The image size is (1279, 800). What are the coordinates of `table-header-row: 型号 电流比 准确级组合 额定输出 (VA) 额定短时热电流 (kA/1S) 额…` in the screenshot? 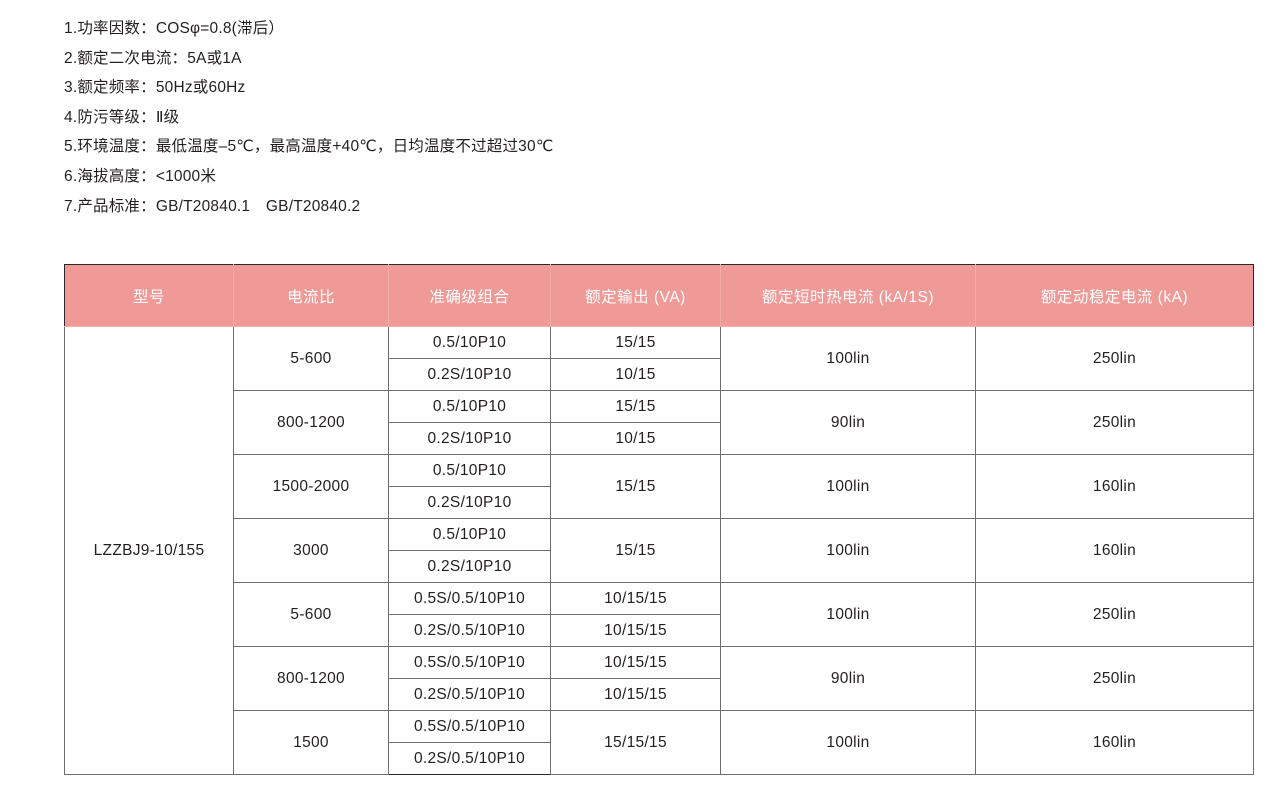 It's located at (659, 295).